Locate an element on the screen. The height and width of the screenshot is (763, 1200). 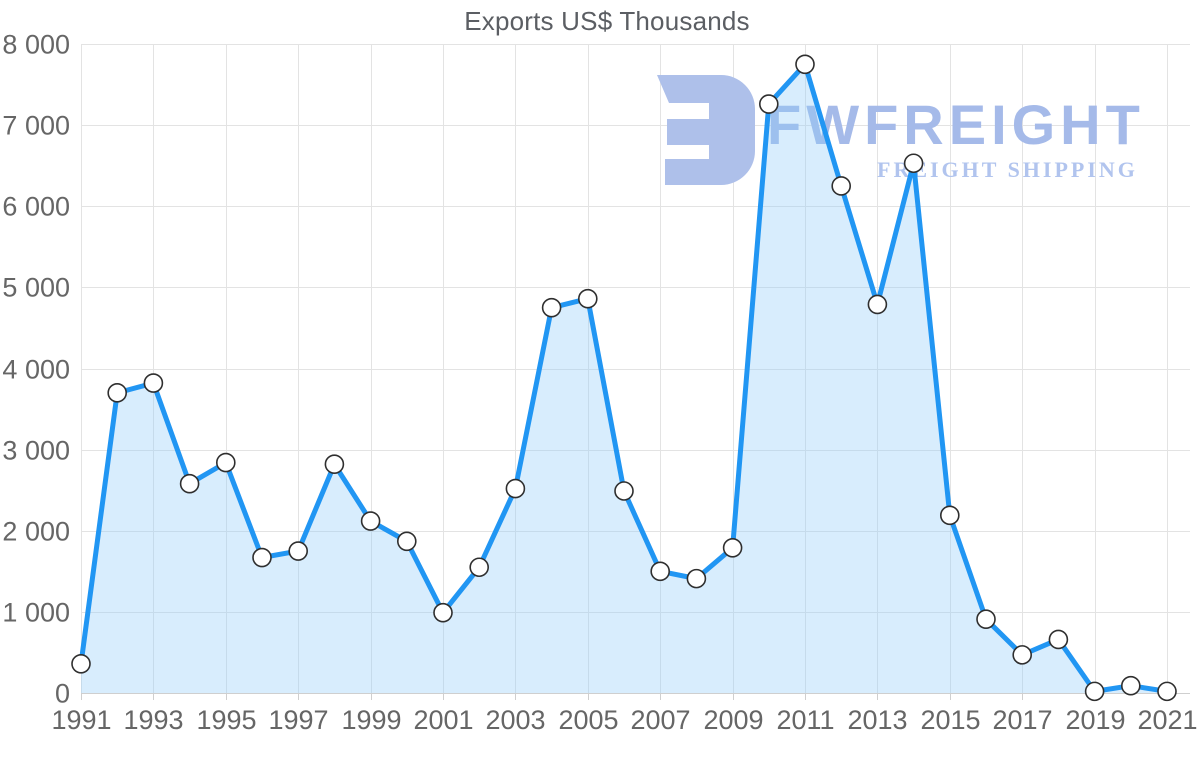
chart-title: Exports US$ Thousands is located at coordinates (607, 21).